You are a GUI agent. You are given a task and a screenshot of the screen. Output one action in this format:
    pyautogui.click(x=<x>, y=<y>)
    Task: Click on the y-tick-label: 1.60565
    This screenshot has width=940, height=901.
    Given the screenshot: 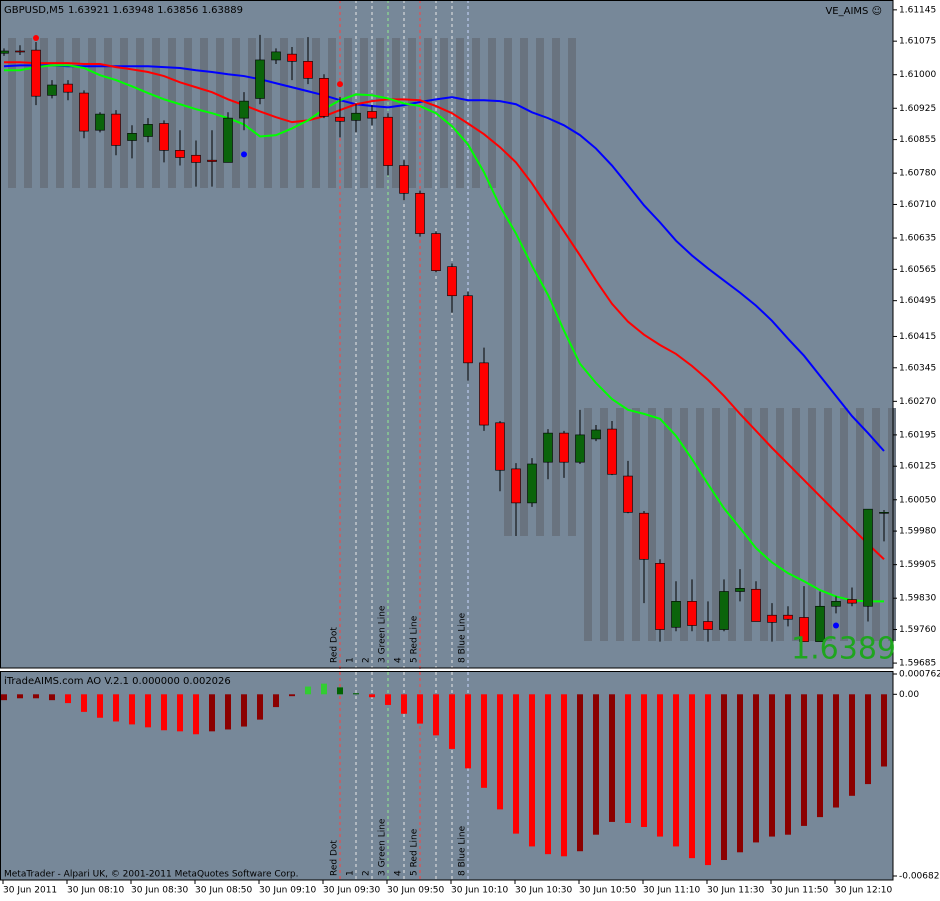 What is the action you would take?
    pyautogui.click(x=917, y=270)
    